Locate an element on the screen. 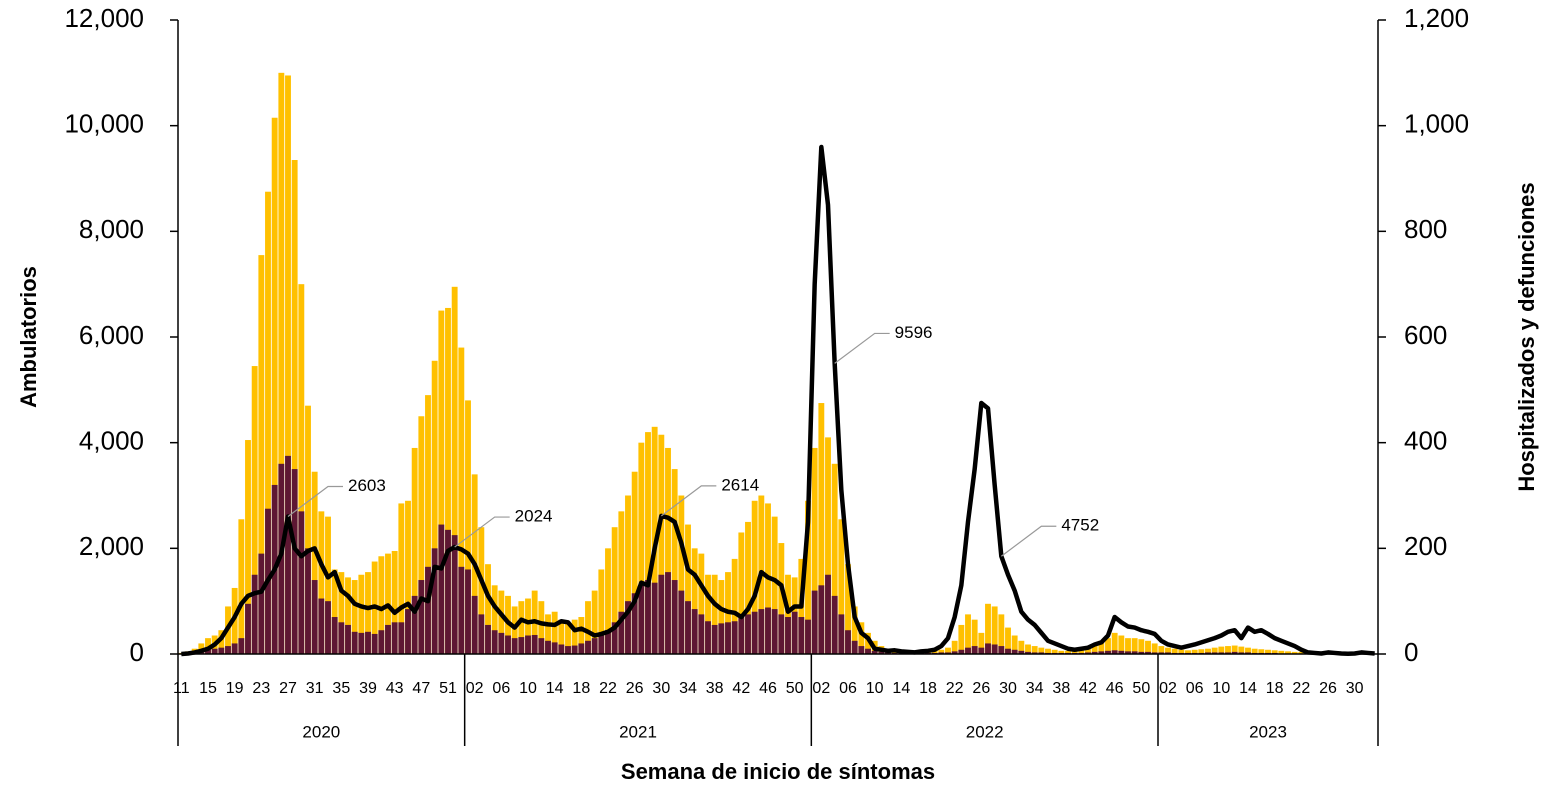 The image size is (1560, 787). y-tick-label: 6,000 is located at coordinates (111, 335).